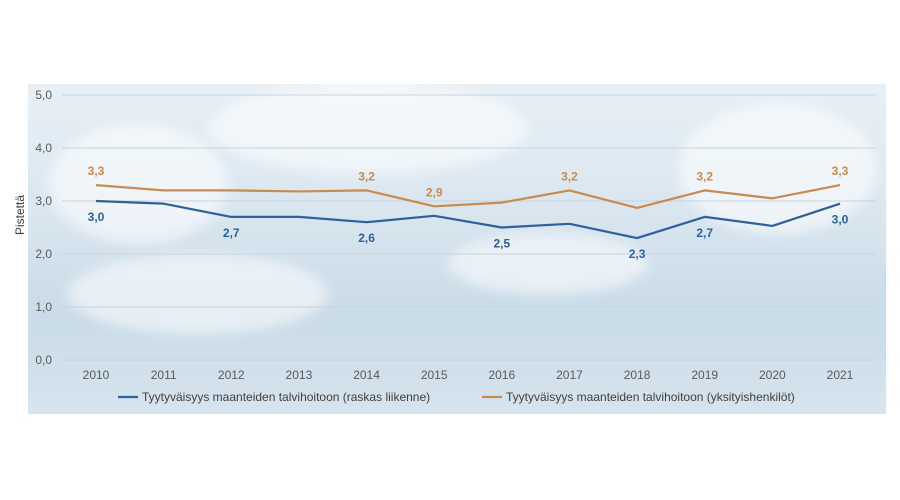  I want to click on data-label: 2,3, so click(637, 254).